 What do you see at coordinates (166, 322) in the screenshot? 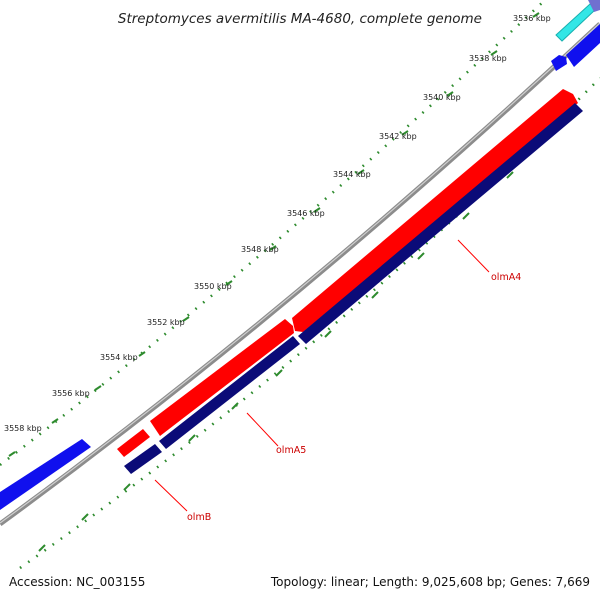
I see `scale-label-3552: 3552 kbp` at bounding box center [166, 322].